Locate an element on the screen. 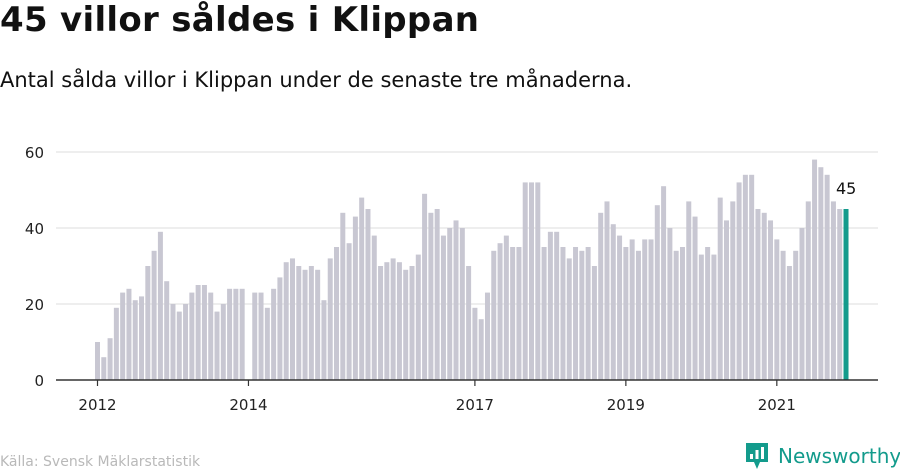  x-axis-ticks: 2012 2014 2017 2019 2021 is located at coordinates (437, 397).